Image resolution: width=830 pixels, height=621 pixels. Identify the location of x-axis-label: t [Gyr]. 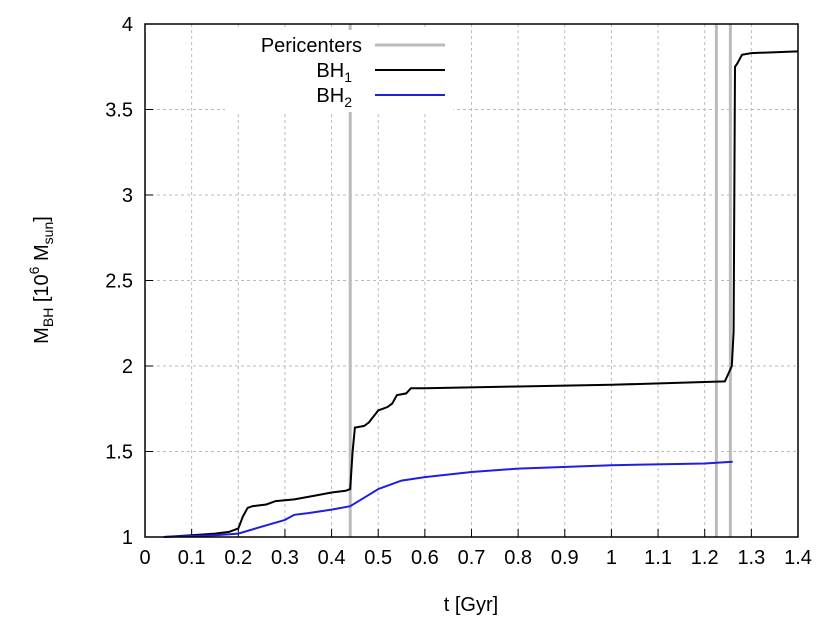
(471, 605).